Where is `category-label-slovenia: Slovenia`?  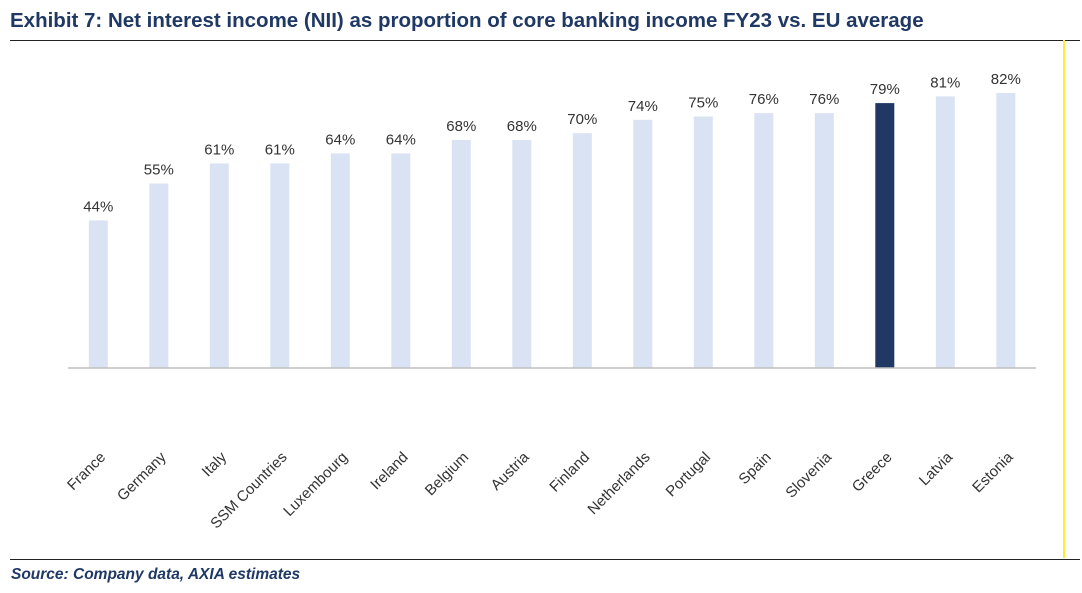 category-label-slovenia: Slovenia is located at coordinates (808, 474).